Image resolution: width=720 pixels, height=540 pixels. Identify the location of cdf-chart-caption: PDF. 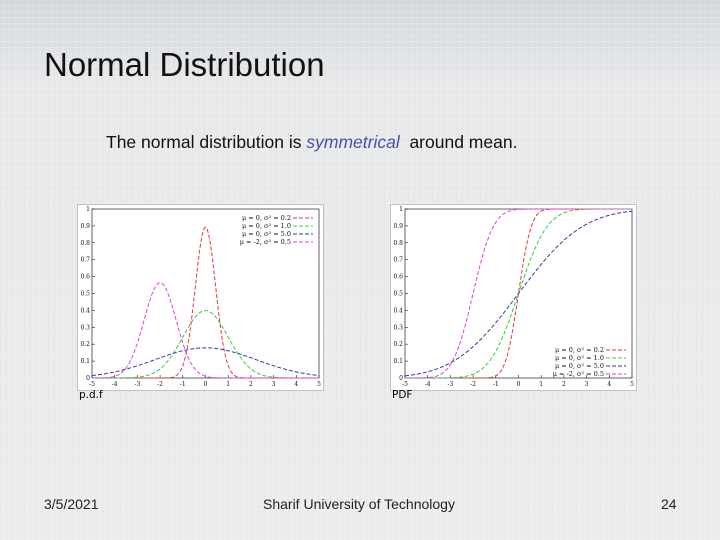
(402, 395).